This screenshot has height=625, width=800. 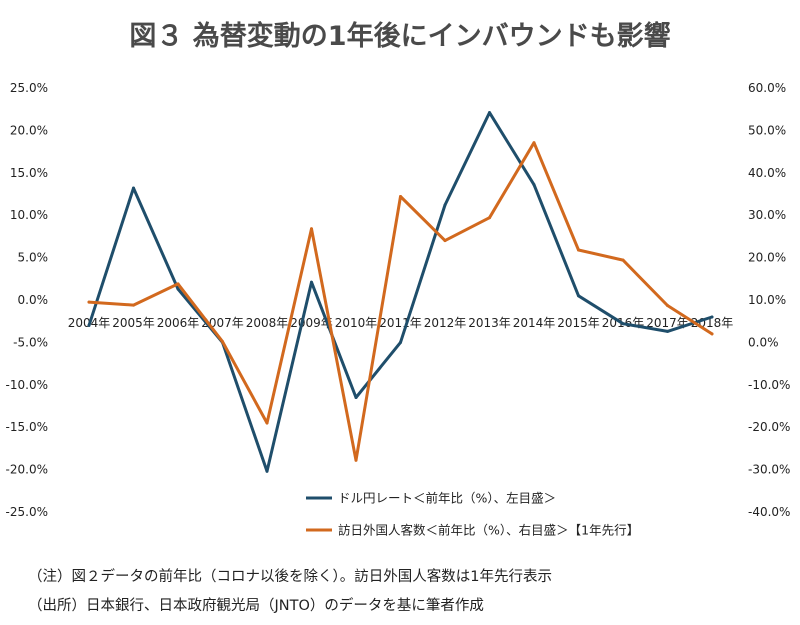 What do you see at coordinates (27, 470) in the screenshot?
I see `left-tick-label: -20.0%` at bounding box center [27, 470].